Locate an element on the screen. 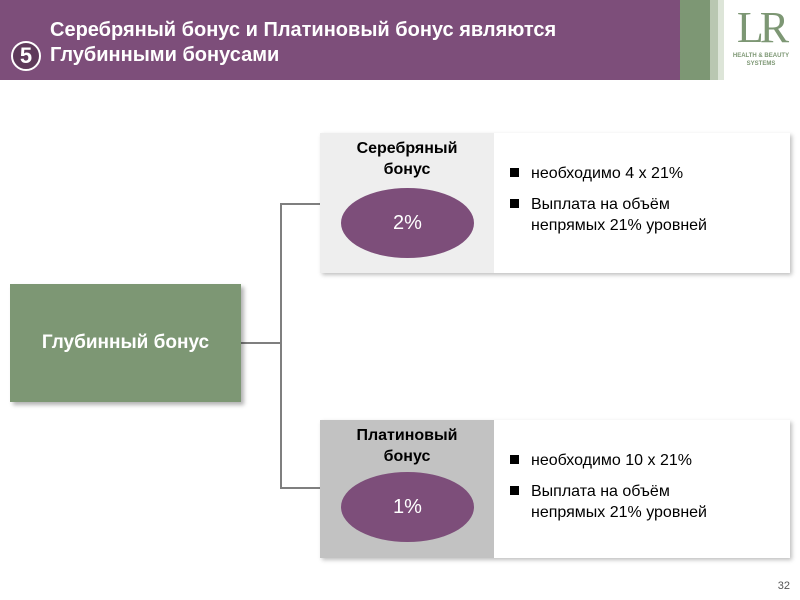  page-number: 32 is located at coordinates (783, 586).